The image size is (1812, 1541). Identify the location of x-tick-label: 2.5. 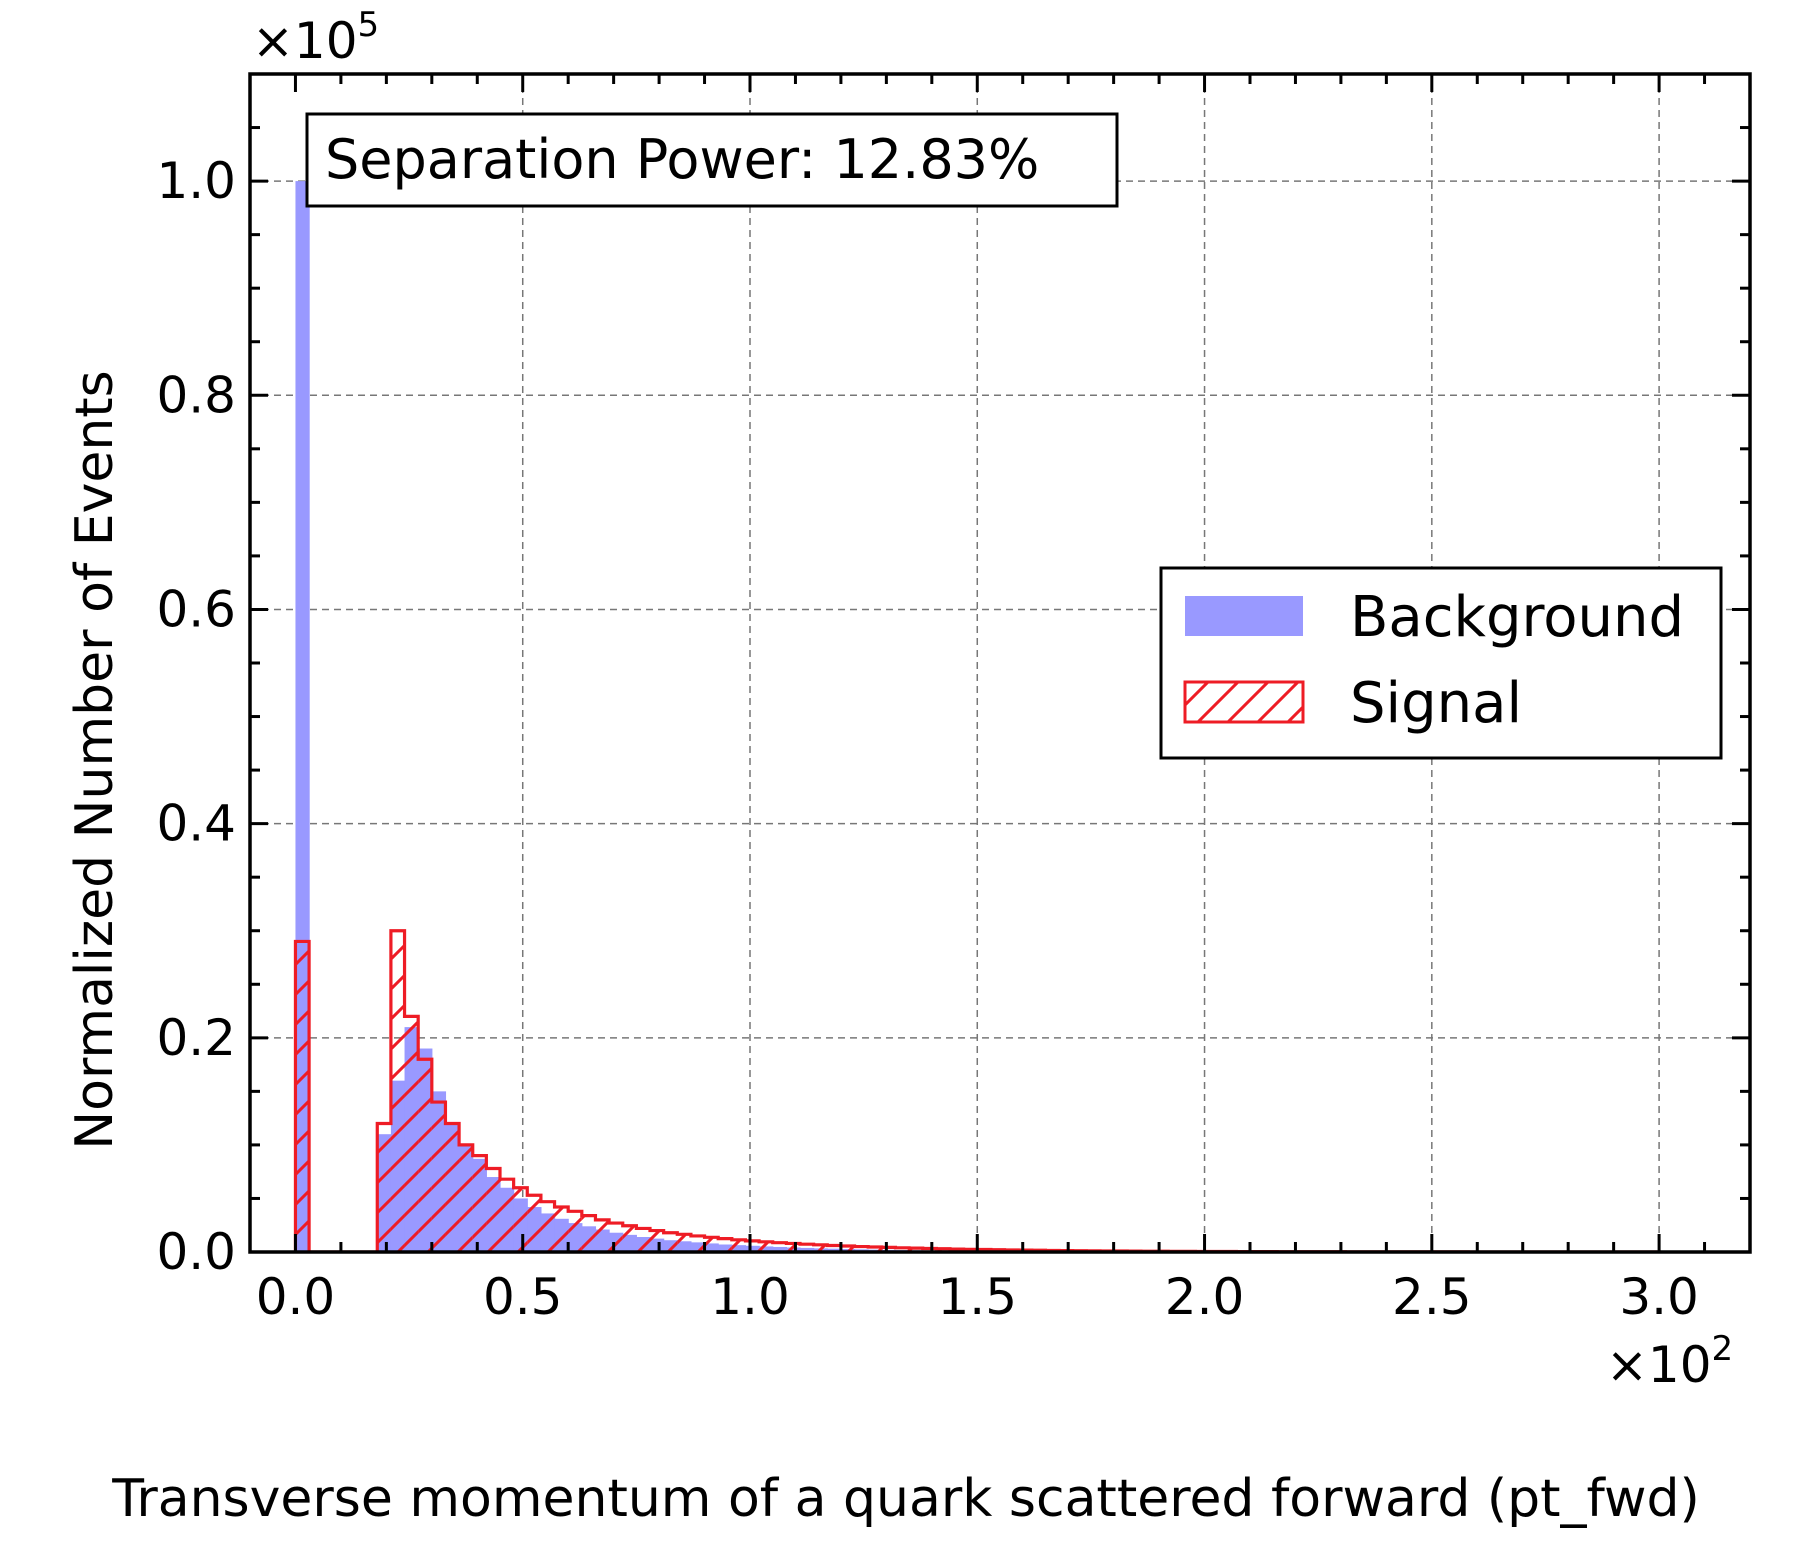
(1432, 1297).